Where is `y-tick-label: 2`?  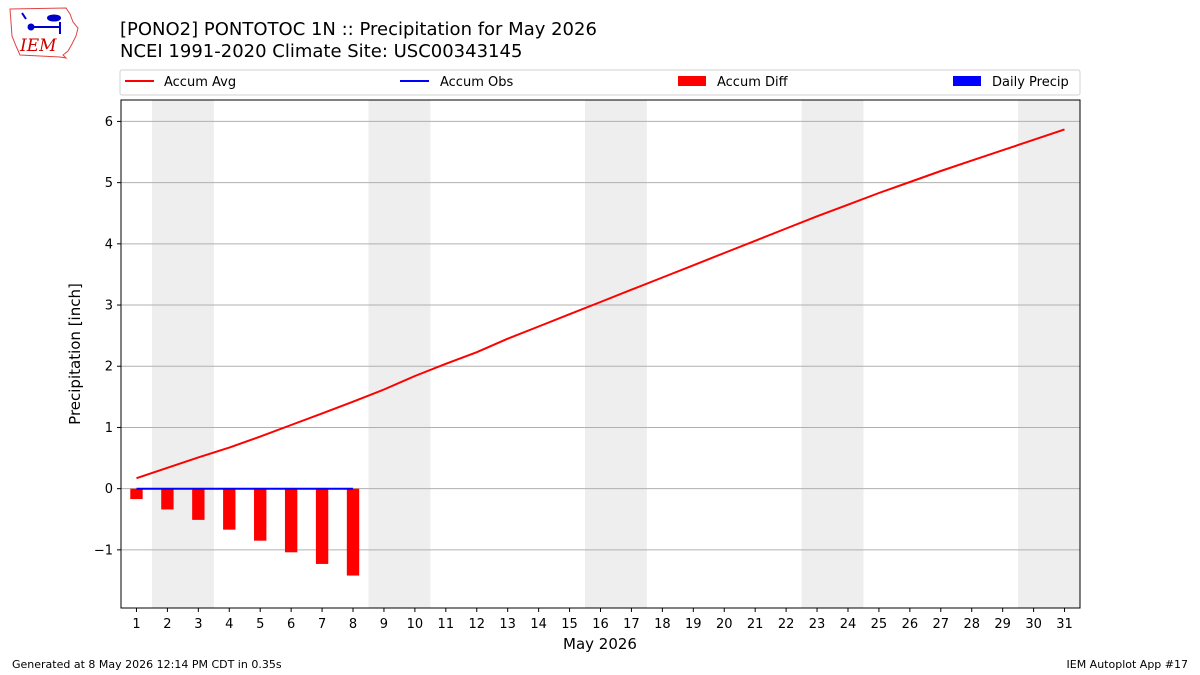 y-tick-label: 2 is located at coordinates (109, 367).